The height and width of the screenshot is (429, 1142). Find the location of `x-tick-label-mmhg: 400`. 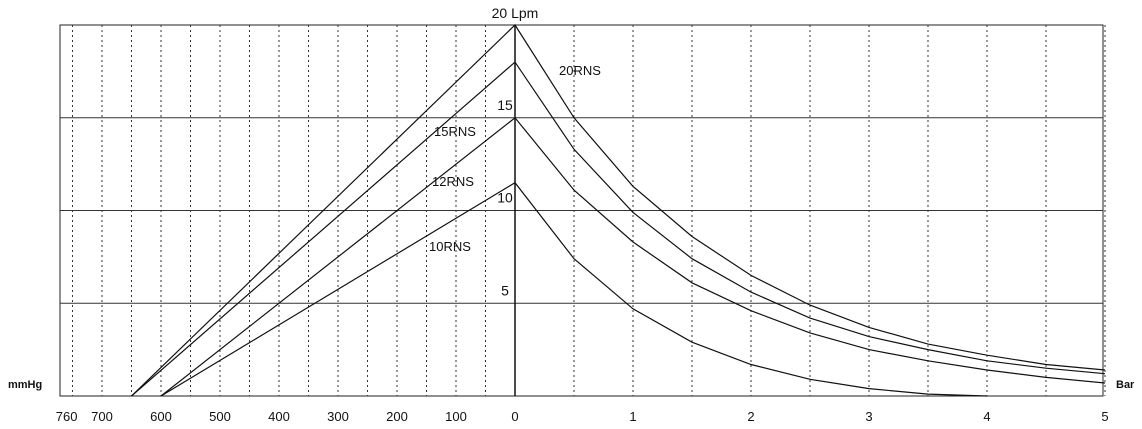

x-tick-label-mmhg: 400 is located at coordinates (279, 416).